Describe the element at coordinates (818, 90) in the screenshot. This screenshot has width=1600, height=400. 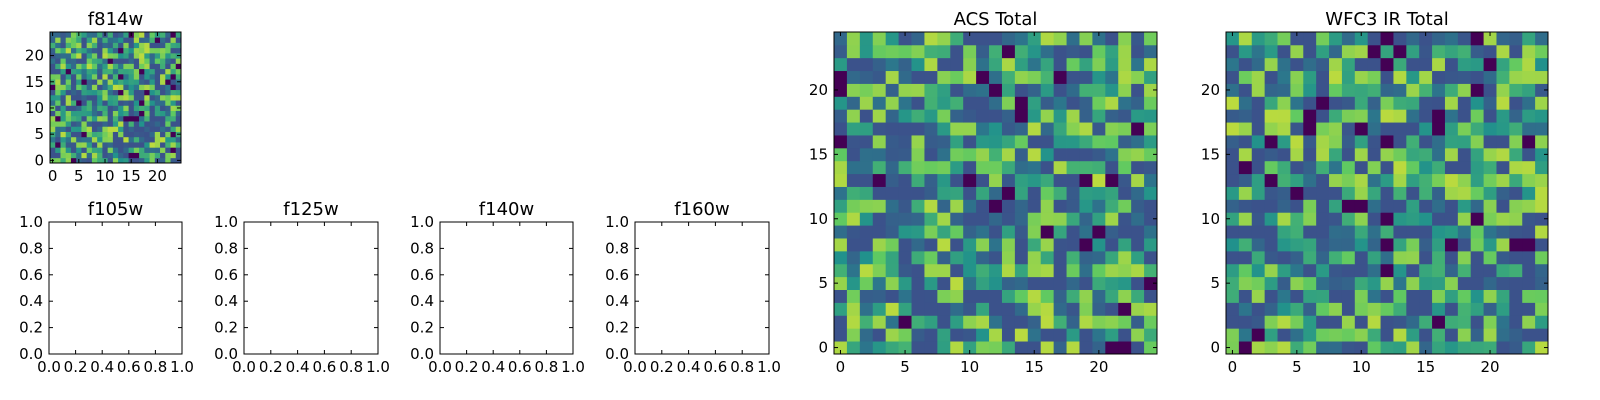
I see `y-tick-label: 20` at that location.